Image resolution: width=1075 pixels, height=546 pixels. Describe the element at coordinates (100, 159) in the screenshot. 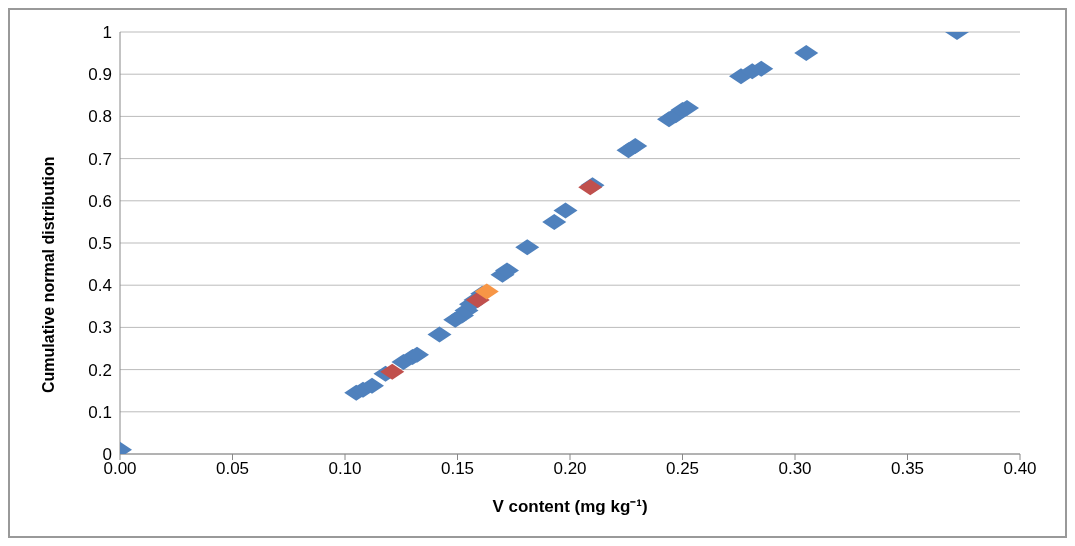

I see `y-tick-label: 0.7` at that location.